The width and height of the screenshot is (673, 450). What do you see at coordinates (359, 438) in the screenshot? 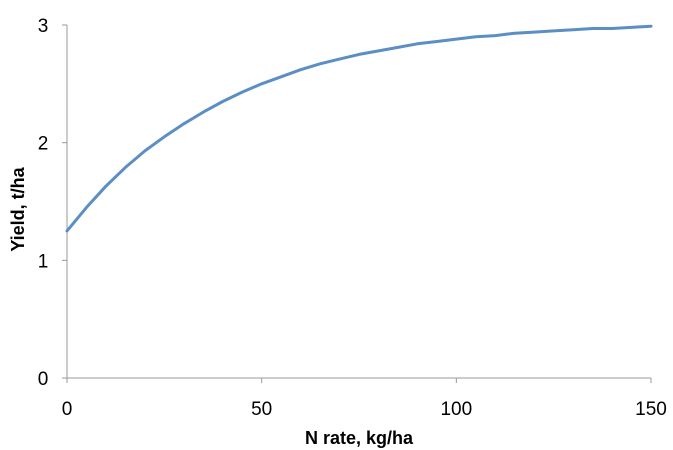
I see `x-axis-title: N rate, kg/ha` at bounding box center [359, 438].